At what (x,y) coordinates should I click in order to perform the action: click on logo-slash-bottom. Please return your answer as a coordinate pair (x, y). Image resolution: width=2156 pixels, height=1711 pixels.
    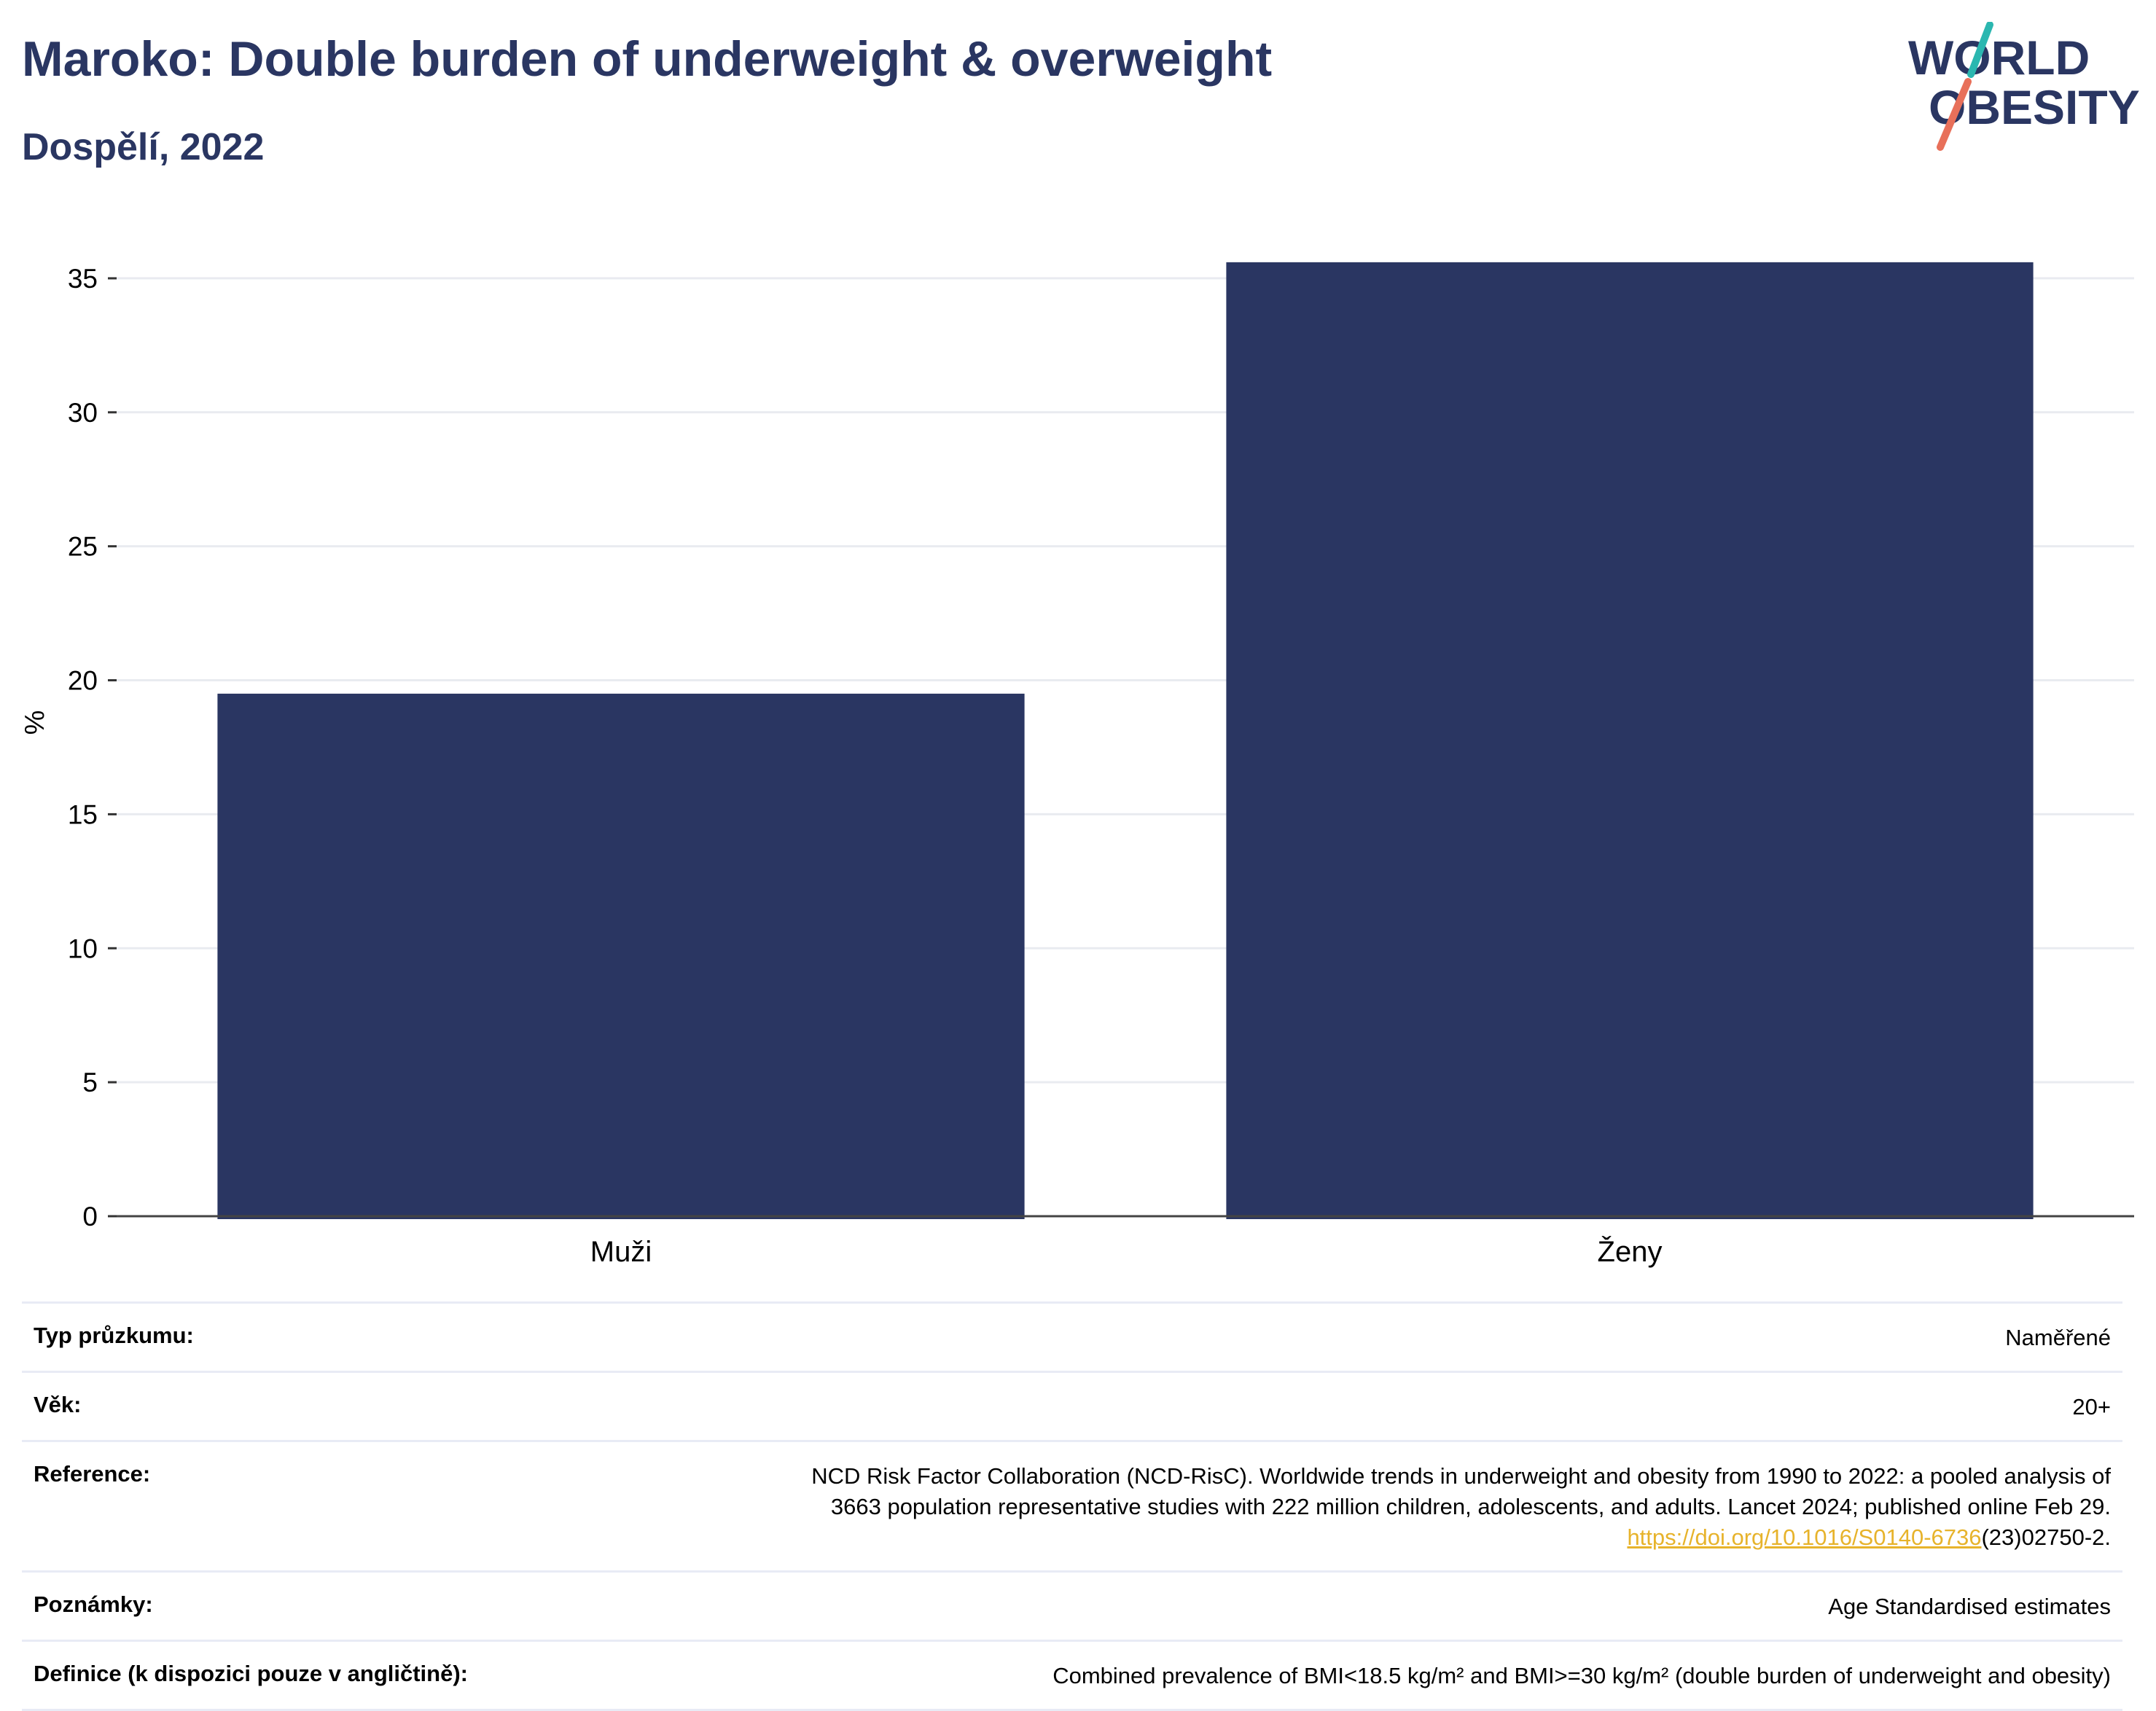
    Looking at the image, I should click on (1955, 114).